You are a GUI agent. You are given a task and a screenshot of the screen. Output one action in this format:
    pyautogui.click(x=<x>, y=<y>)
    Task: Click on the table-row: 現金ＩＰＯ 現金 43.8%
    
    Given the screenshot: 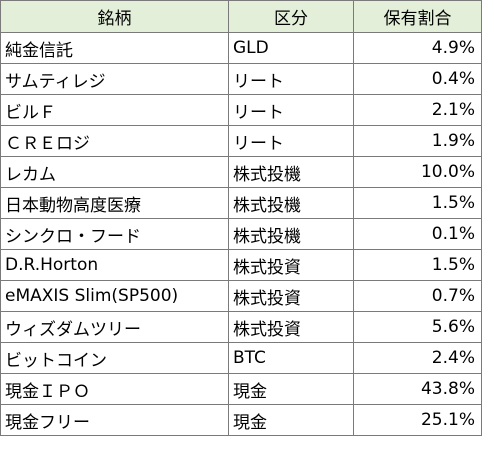 What is the action you would take?
    pyautogui.click(x=241, y=389)
    